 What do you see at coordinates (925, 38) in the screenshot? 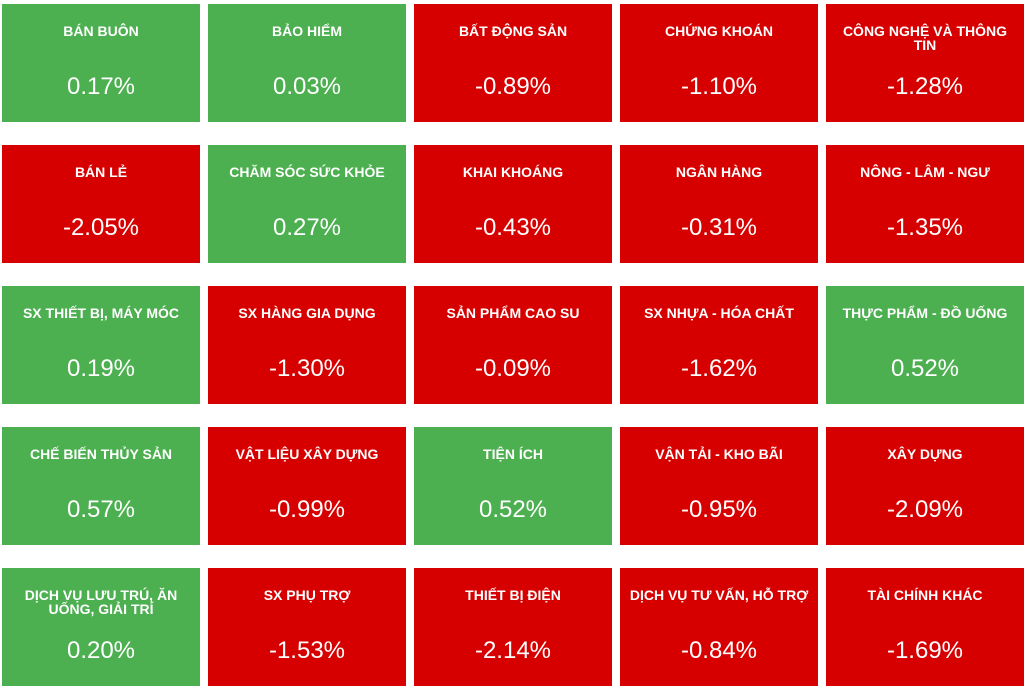
I see `sector-label: CÔNG NGHỆ VÀ THÔNG TIN` at bounding box center [925, 38].